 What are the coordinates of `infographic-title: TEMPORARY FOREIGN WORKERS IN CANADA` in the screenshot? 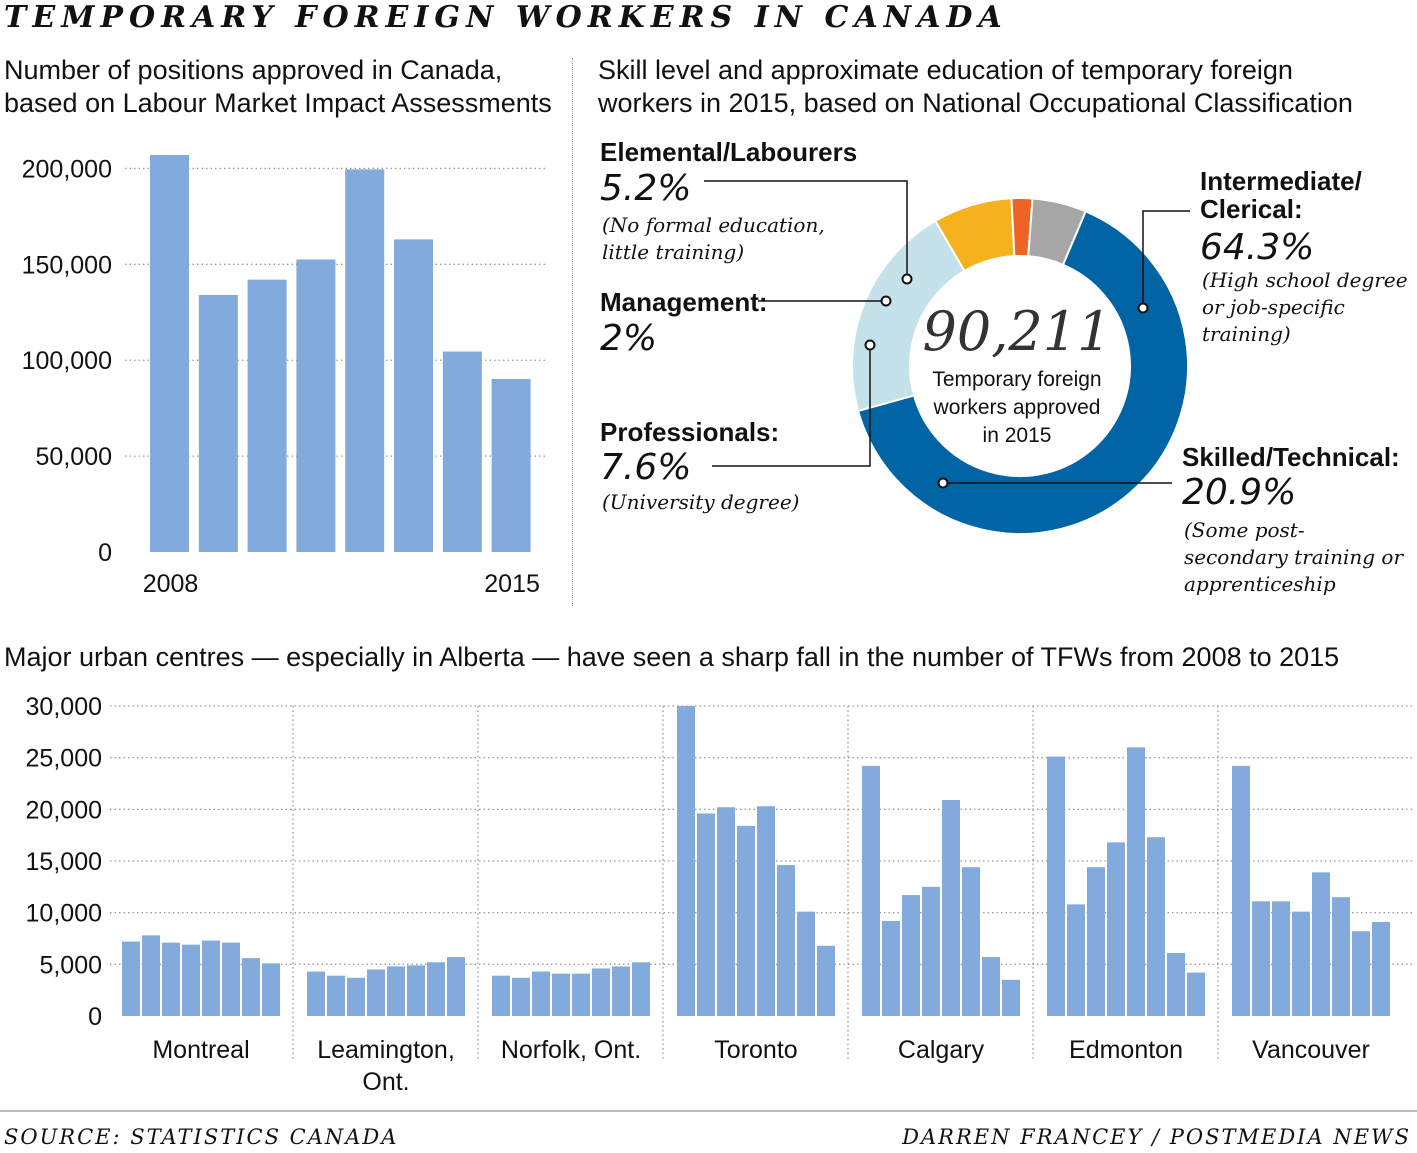 It's located at (506, 17).